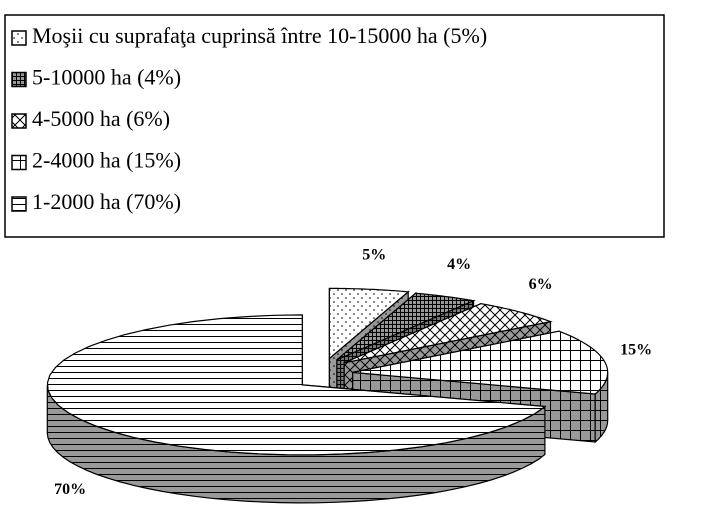  I want to click on value-label: 70%, so click(70, 489).